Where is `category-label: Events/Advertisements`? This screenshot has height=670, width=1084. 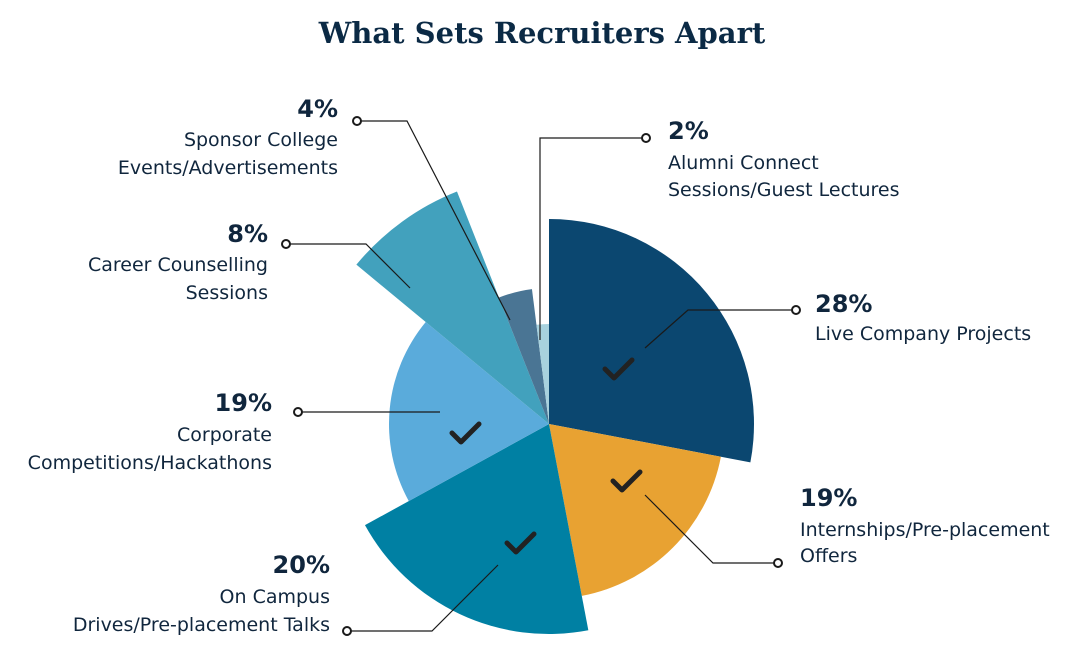 category-label: Events/Advertisements is located at coordinates (228, 168).